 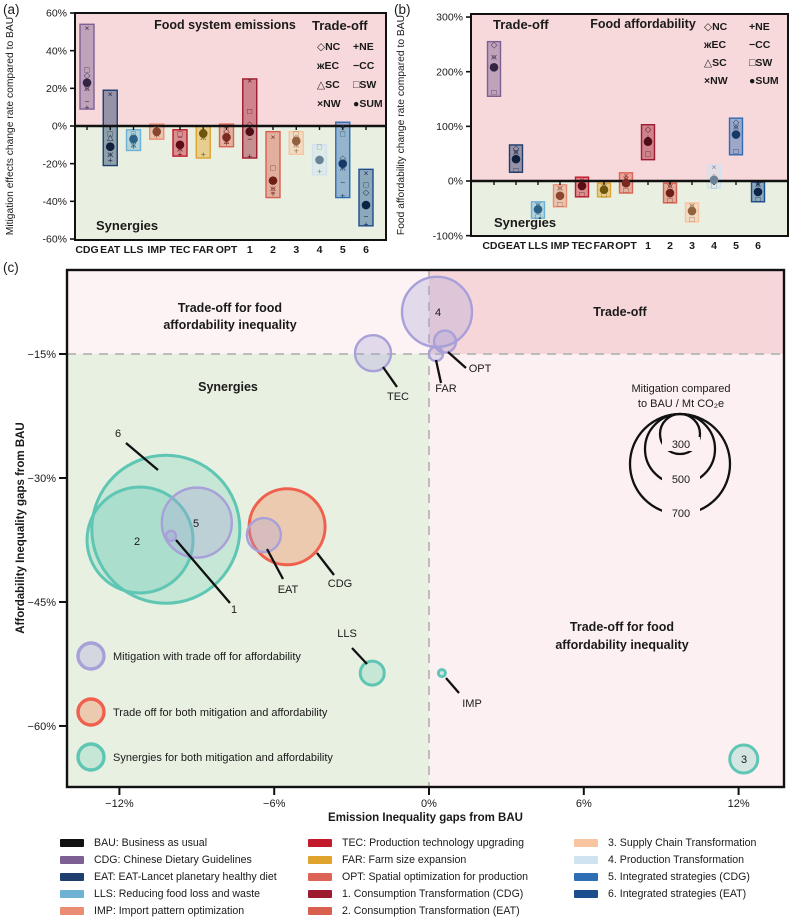 What do you see at coordinates (21, 528) in the screenshot?
I see `y-axis-title: Affordability Inequality gaps from BAU` at bounding box center [21, 528].